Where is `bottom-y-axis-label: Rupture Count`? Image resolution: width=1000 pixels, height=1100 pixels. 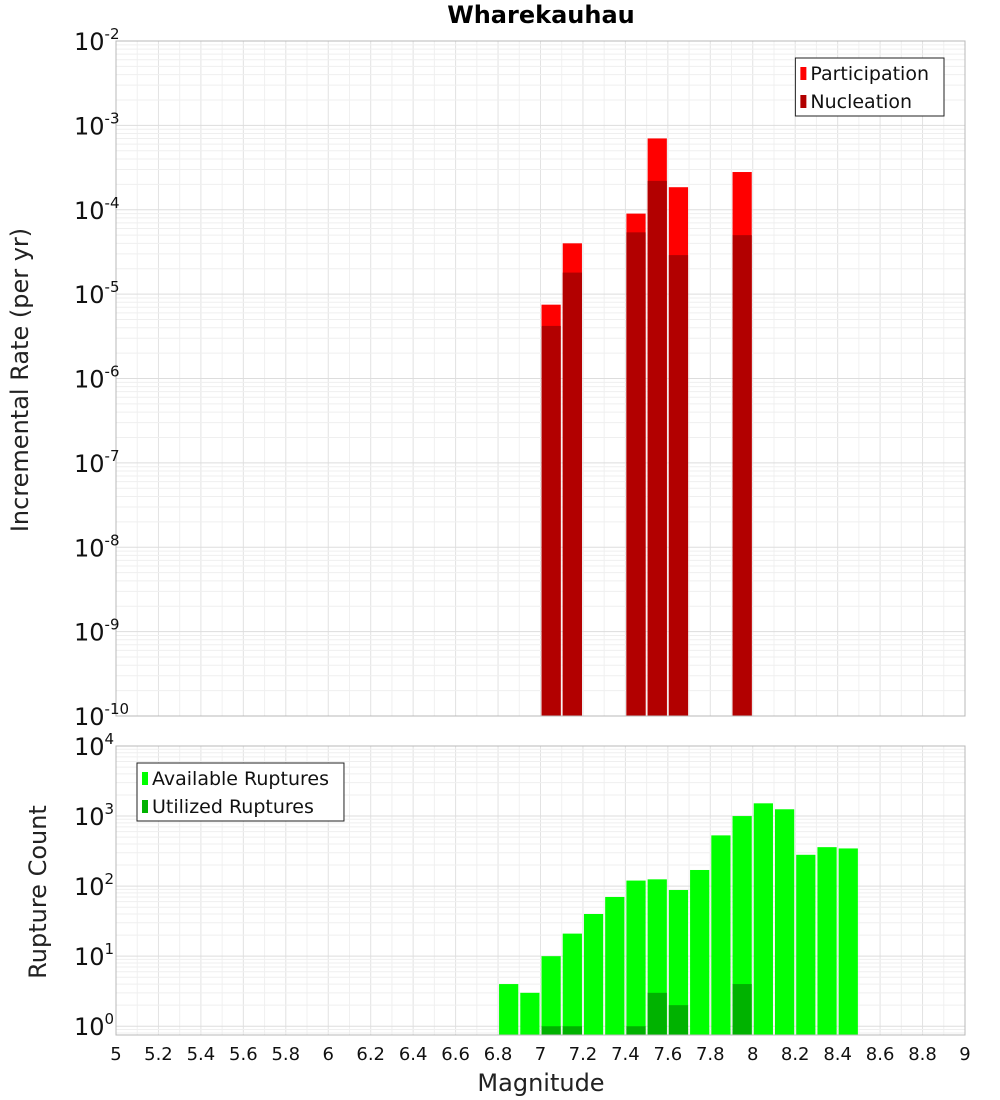
bottom-y-axis-label: Rupture Count is located at coordinates (38, 892).